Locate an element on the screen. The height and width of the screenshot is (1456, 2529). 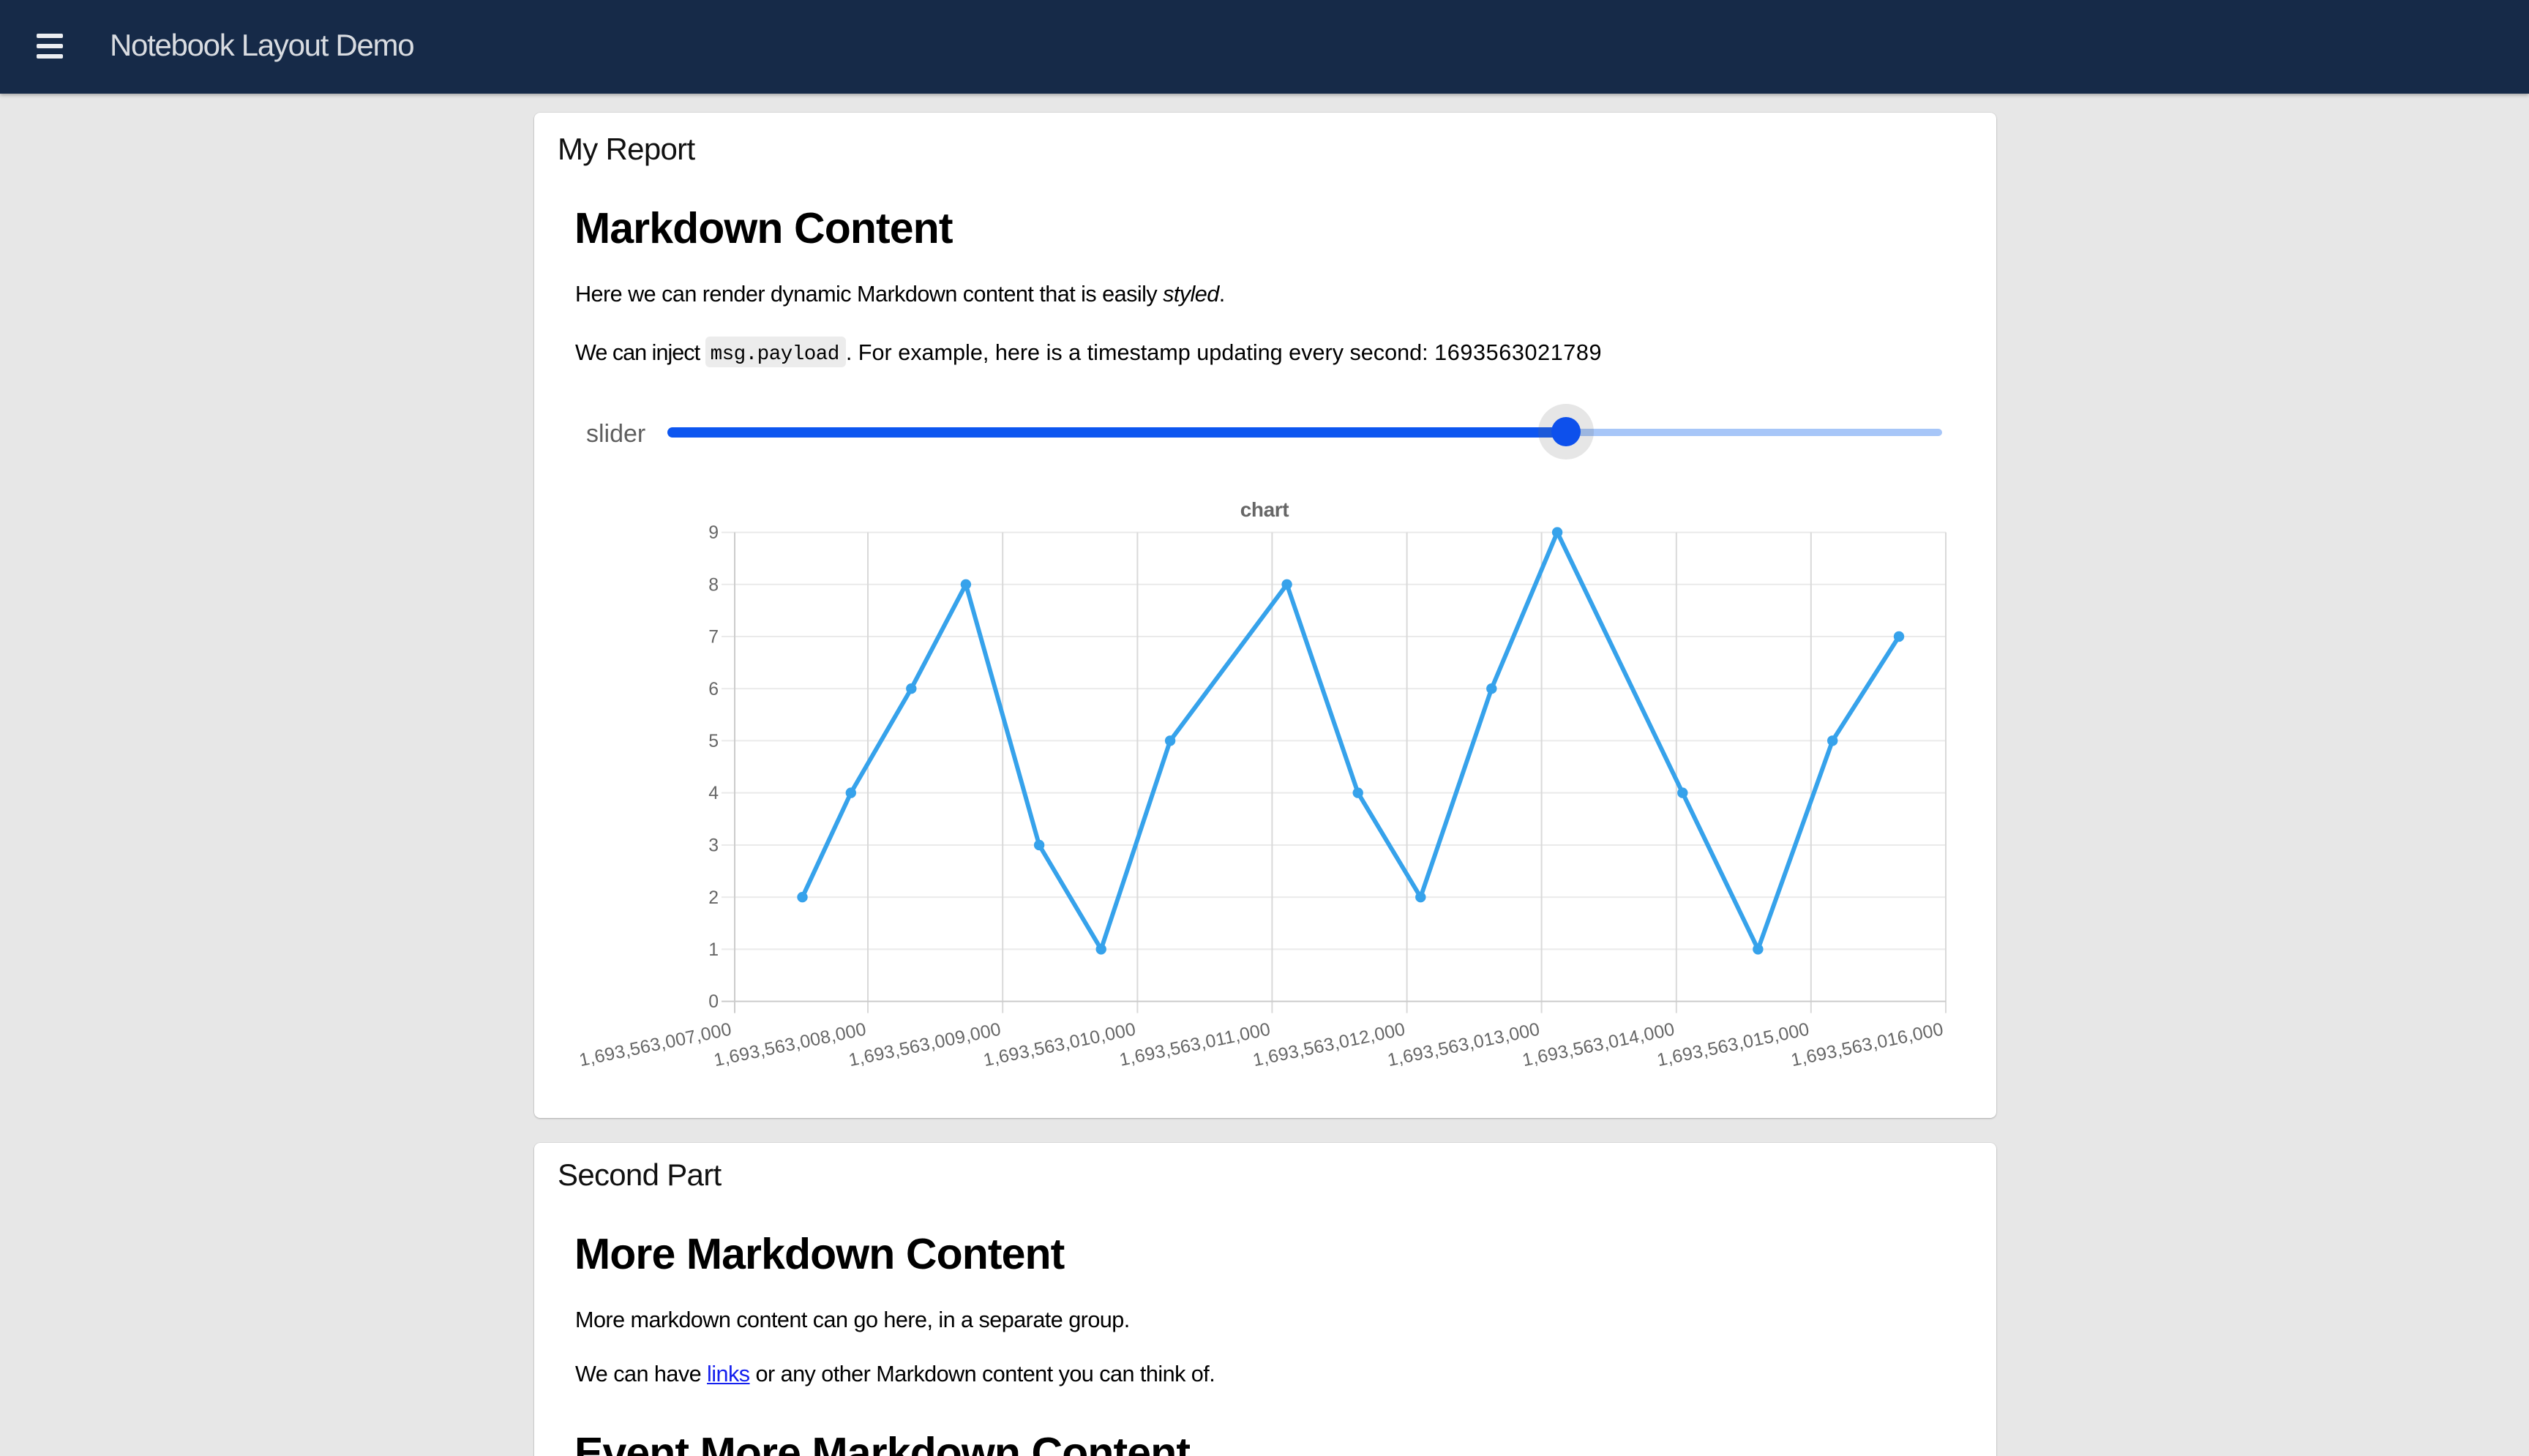
svg-text: 2 is located at coordinates (713, 898).